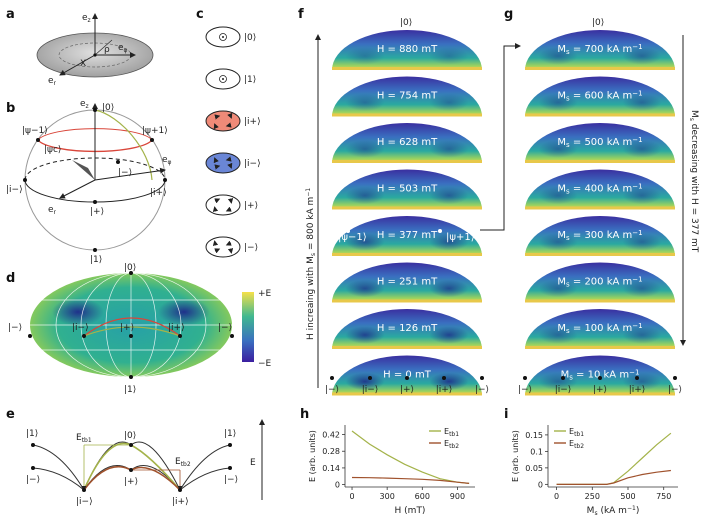 This screenshot has width=720, height=530. Describe the element at coordinates (152, 140) in the screenshot. I see `dot-psi-p1` at that location.